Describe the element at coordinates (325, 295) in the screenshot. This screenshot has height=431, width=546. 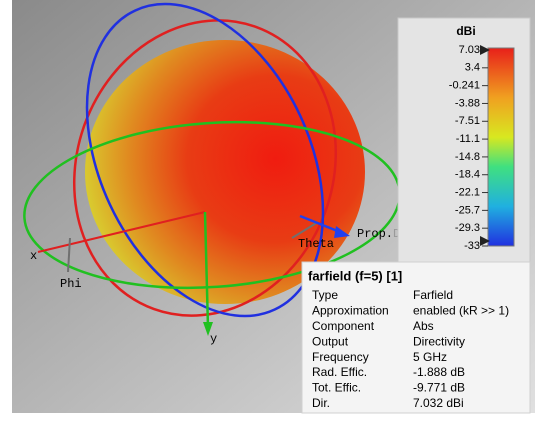
I see `info-key: Type` at that location.